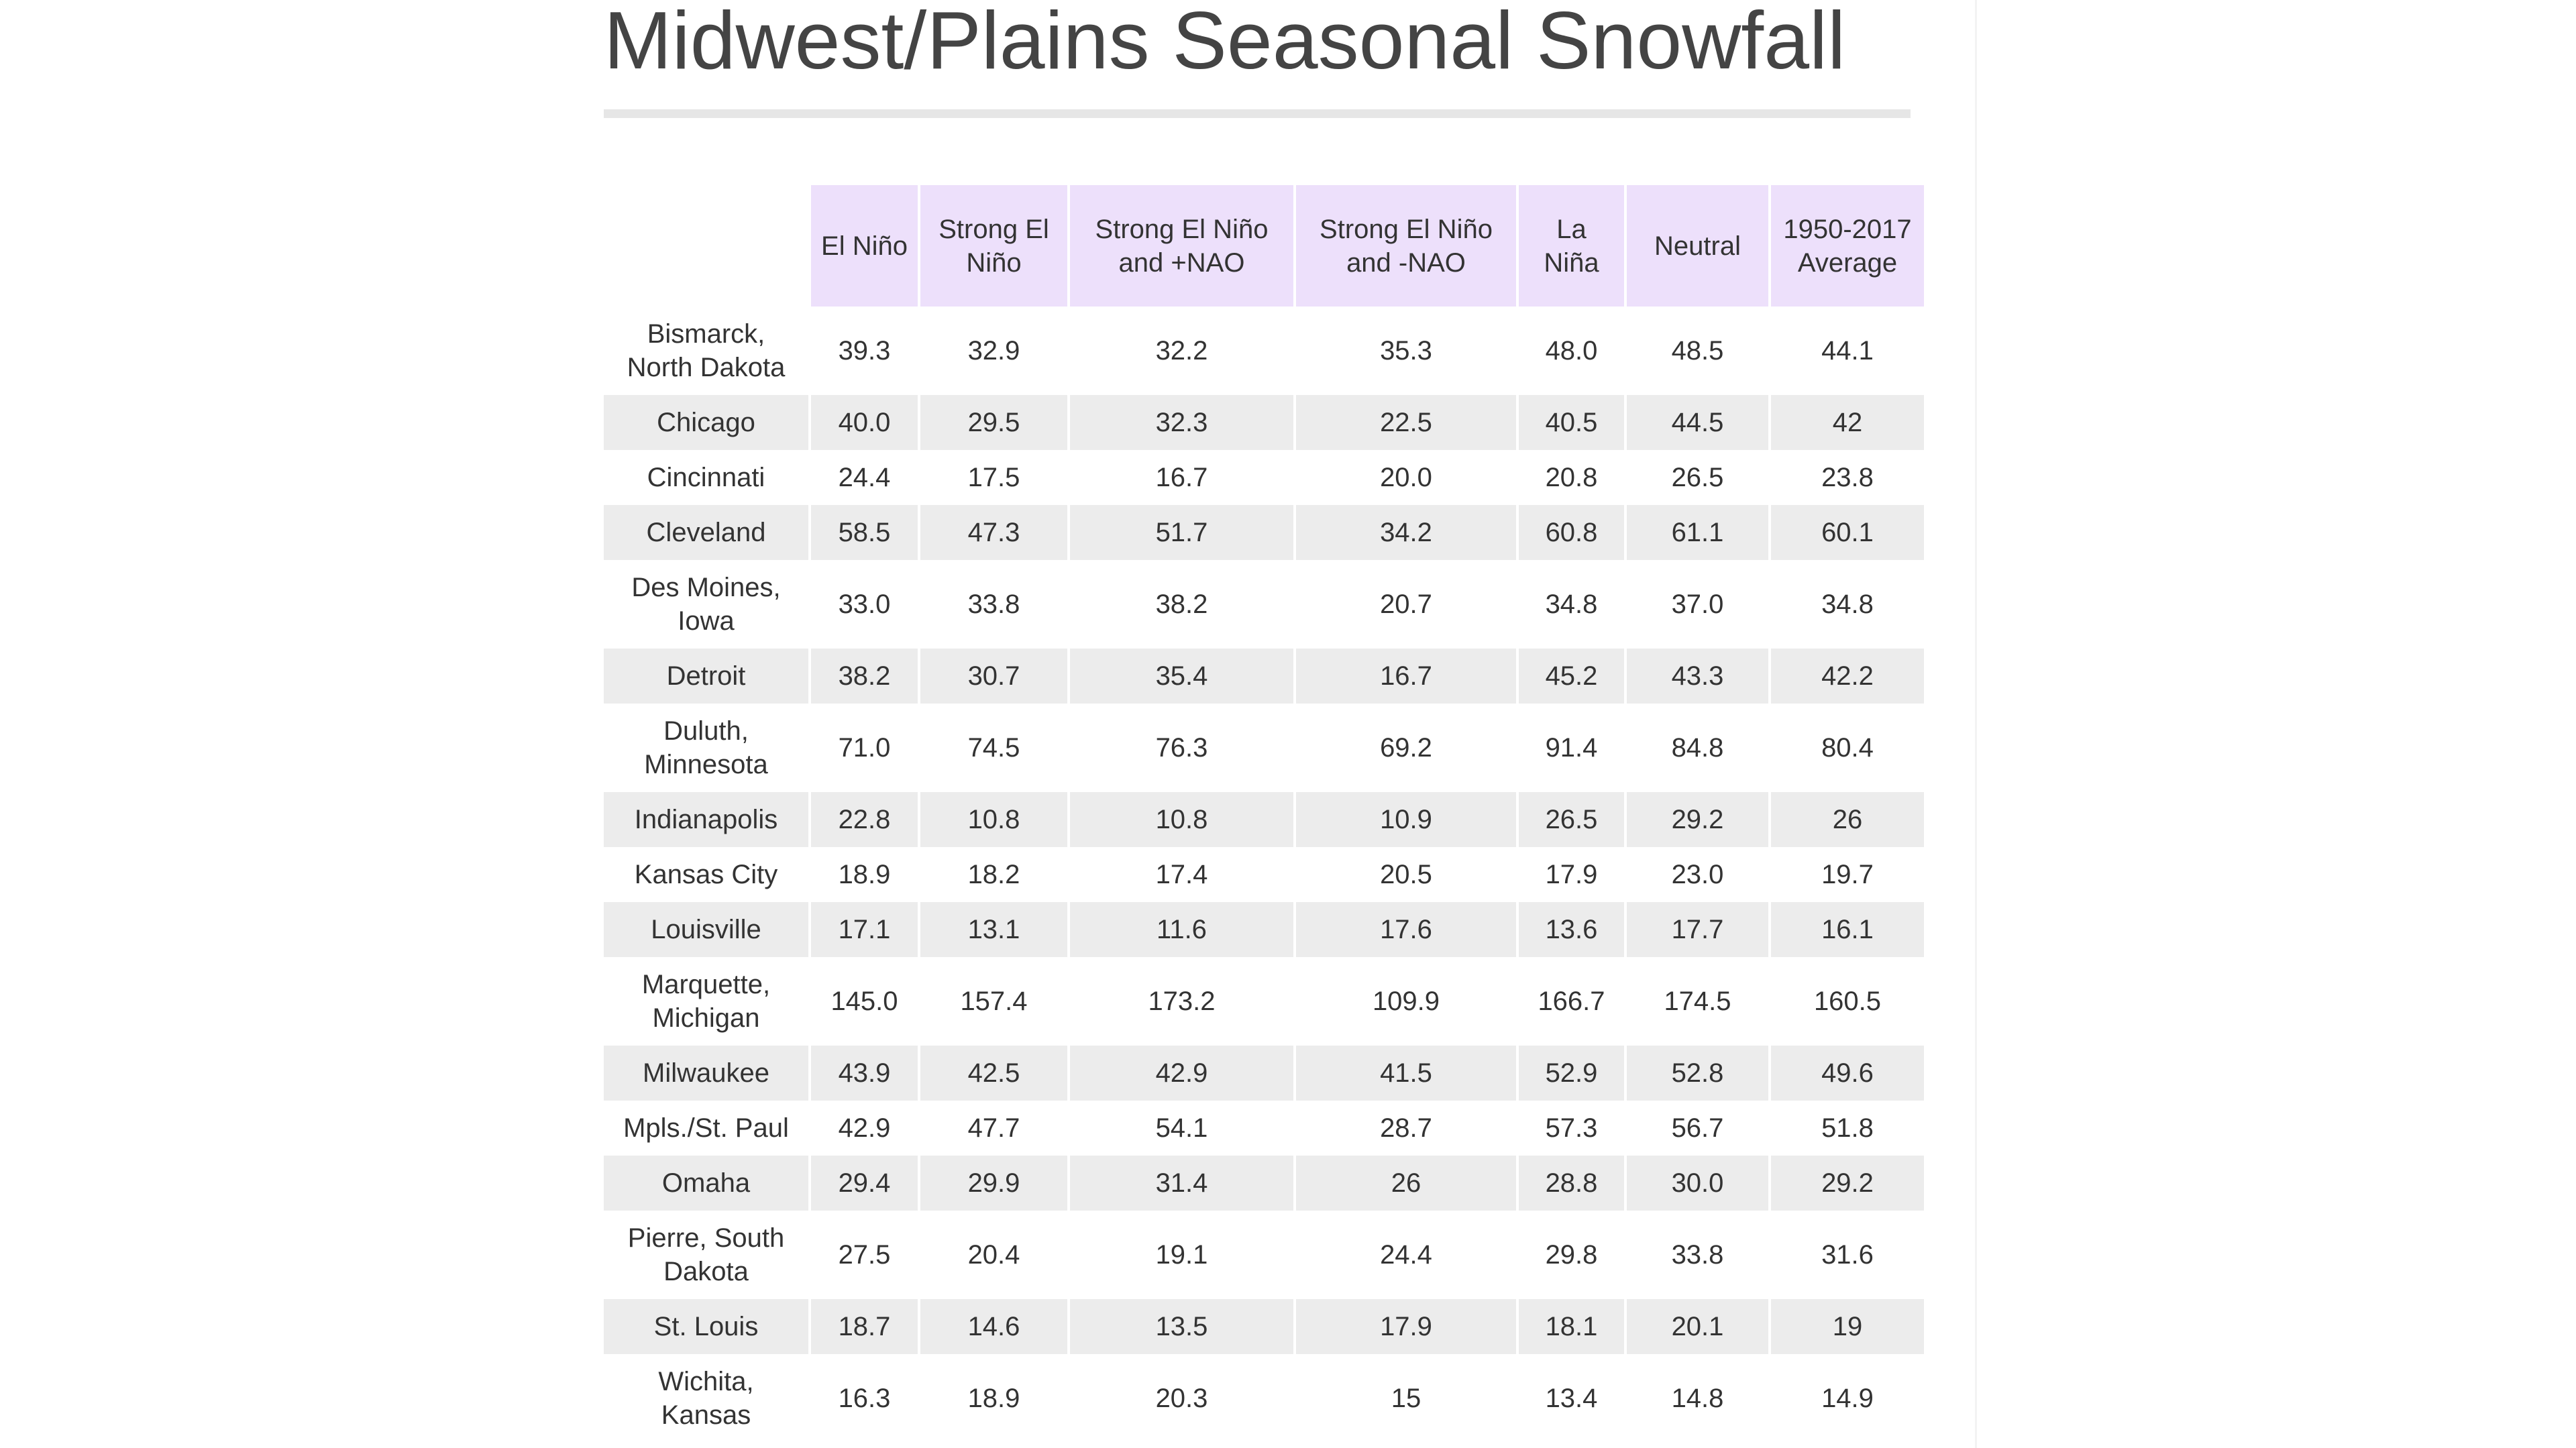  Describe the element at coordinates (993, 422) in the screenshot. I see `cell: 29.5` at that location.